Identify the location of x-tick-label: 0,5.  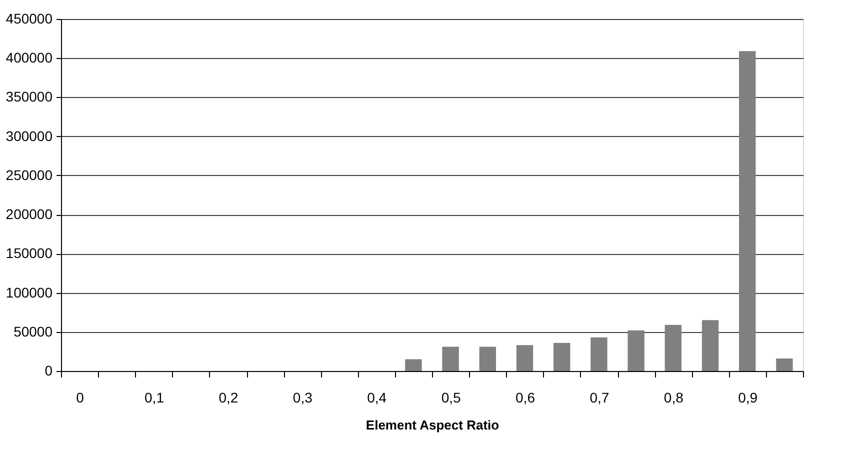
(451, 398).